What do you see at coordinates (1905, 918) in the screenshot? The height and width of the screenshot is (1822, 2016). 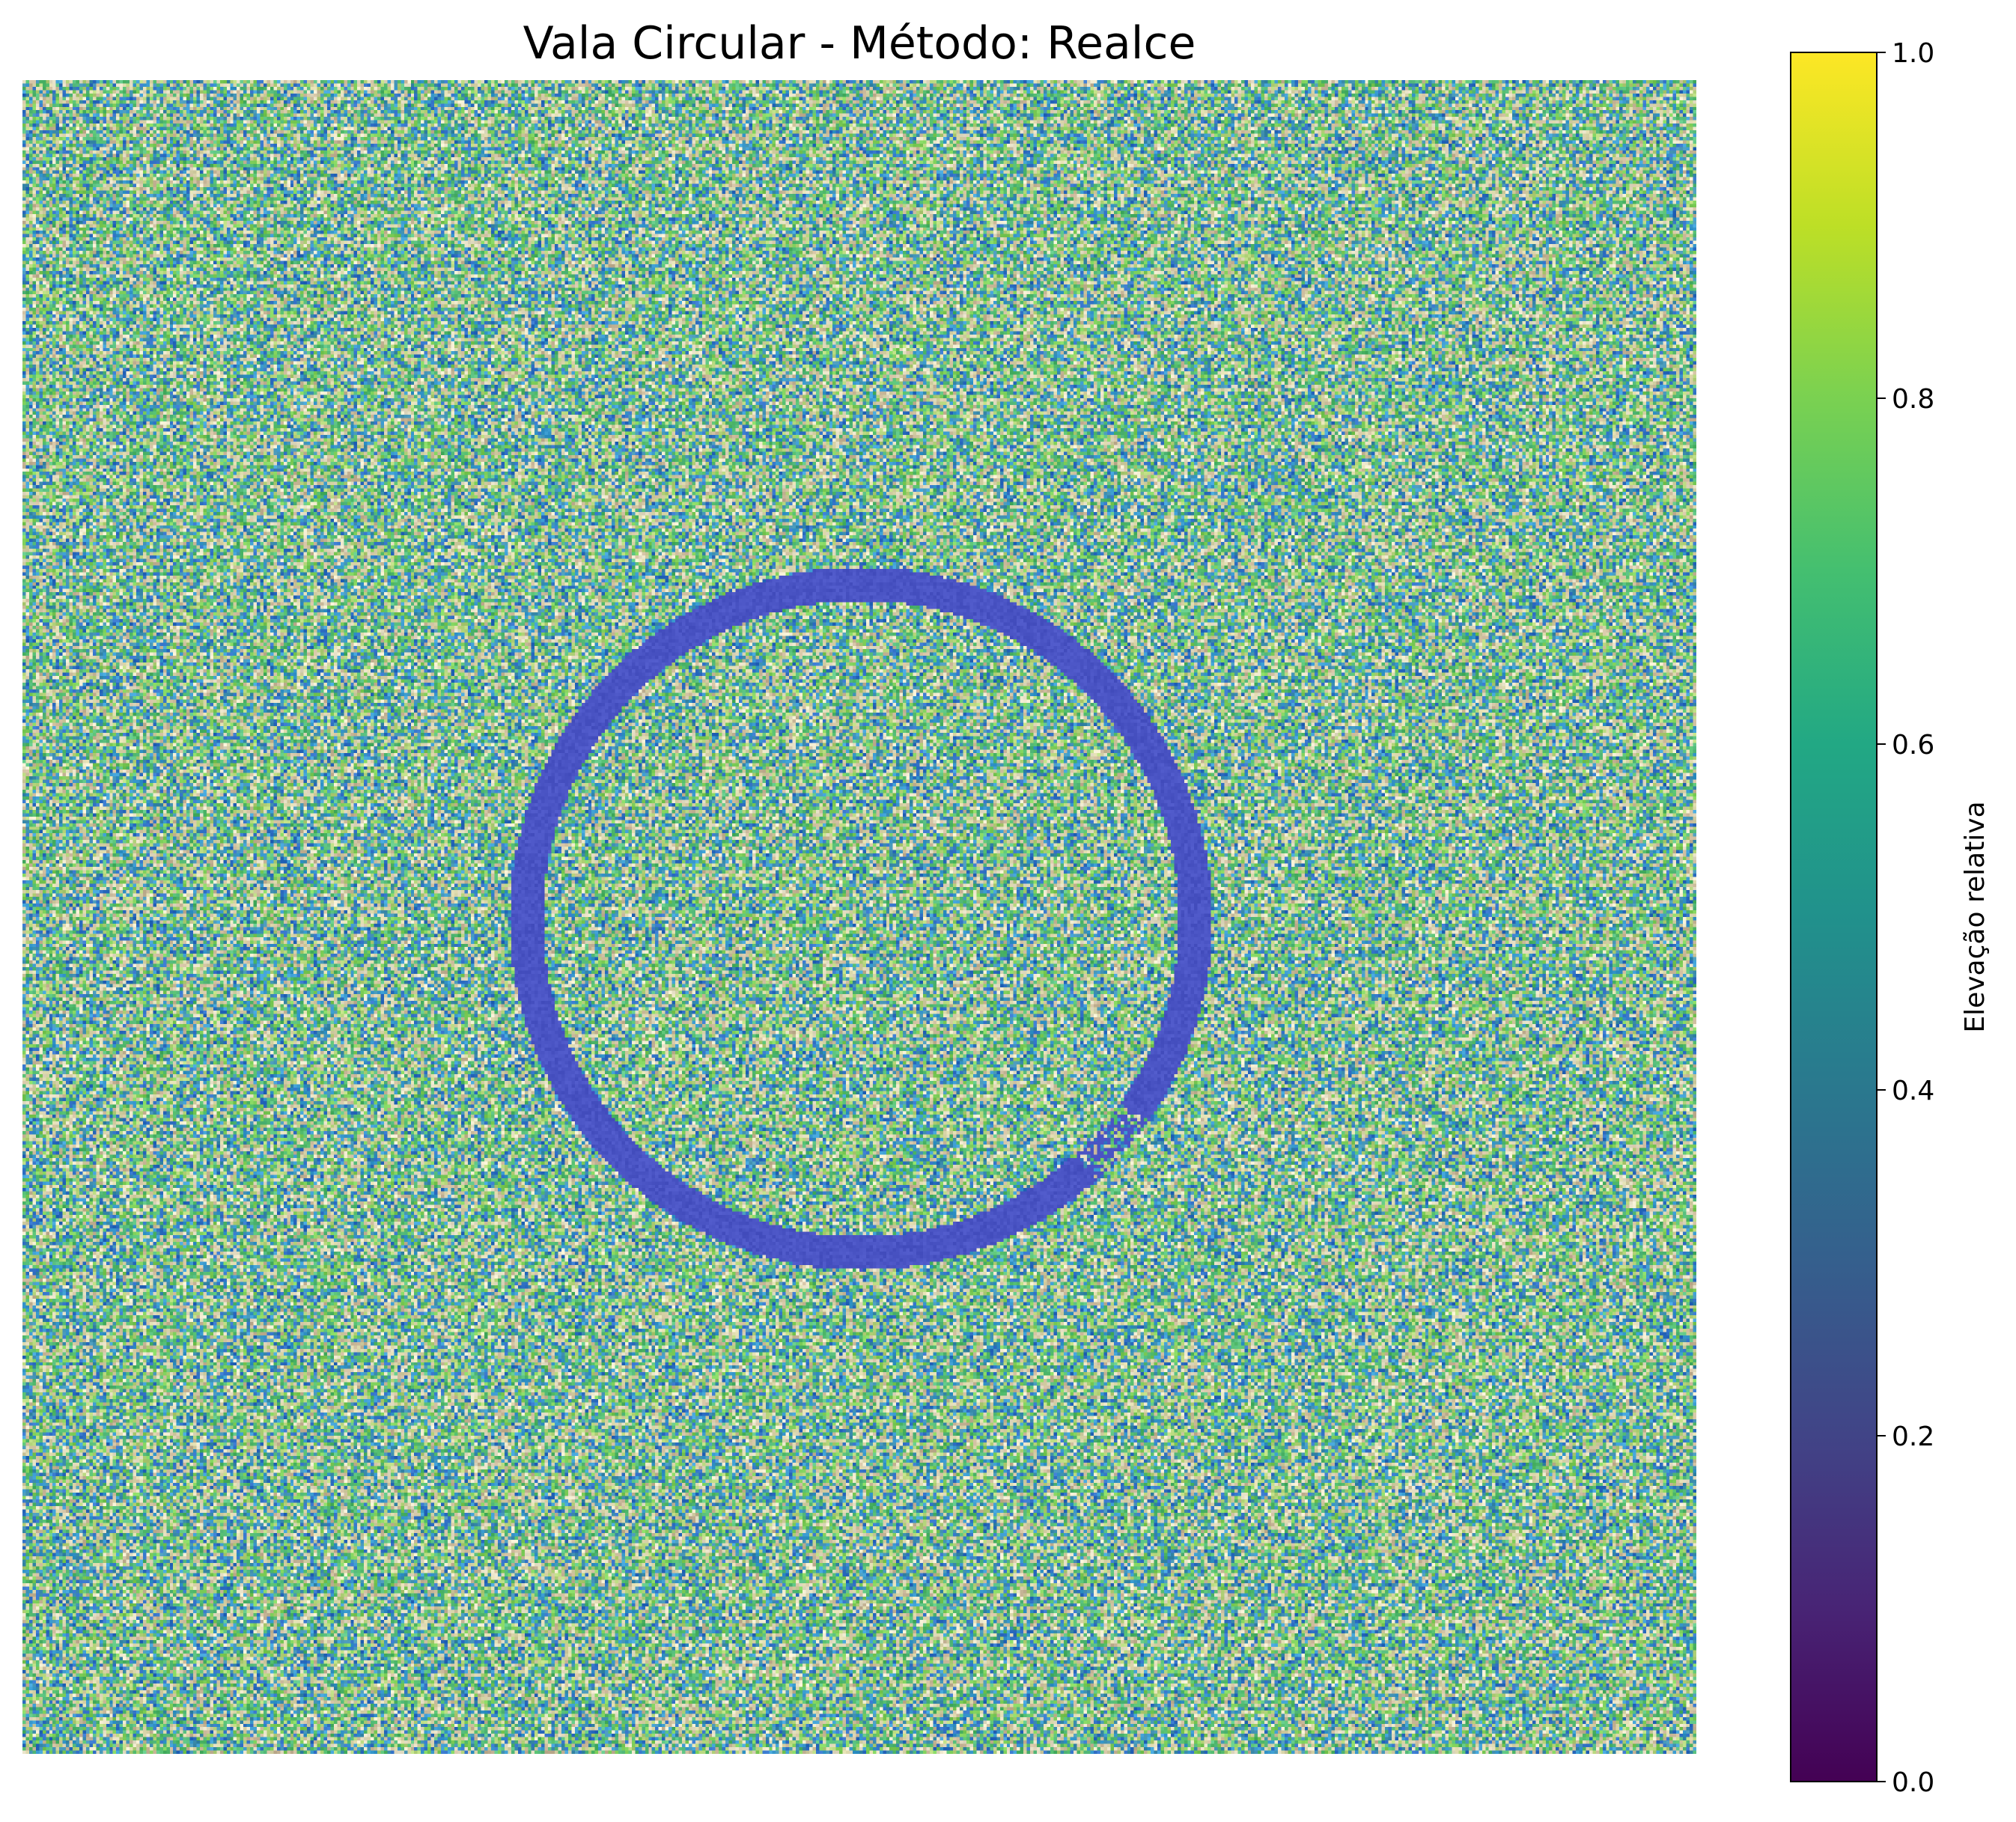 I see `colorbar-ticks: 0.0 0.2 0.4 0.6 0.8 1.0` at bounding box center [1905, 918].